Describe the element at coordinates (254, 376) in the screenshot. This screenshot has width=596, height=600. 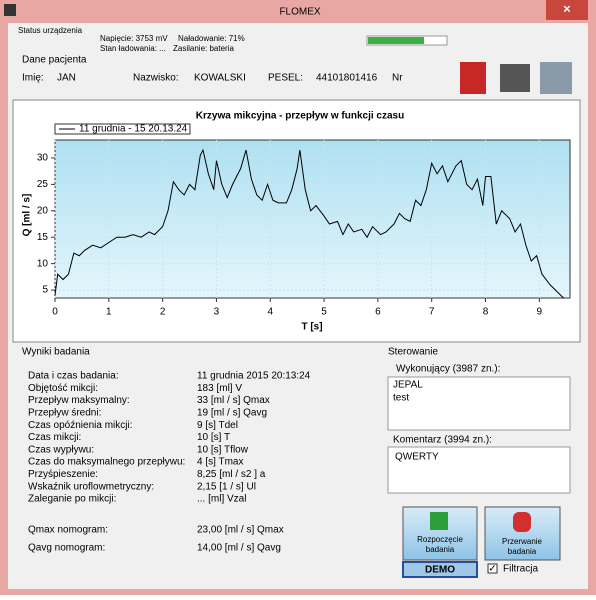
I see `result-value: 11 grudnia 2015 20:13:24` at that location.